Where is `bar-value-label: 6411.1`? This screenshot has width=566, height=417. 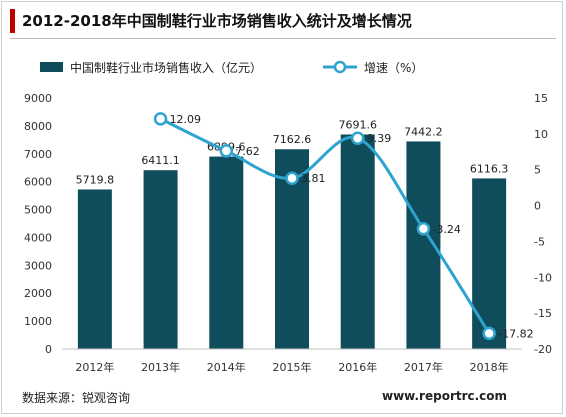
bar-value-label: 6411.1 is located at coordinates (160, 160).